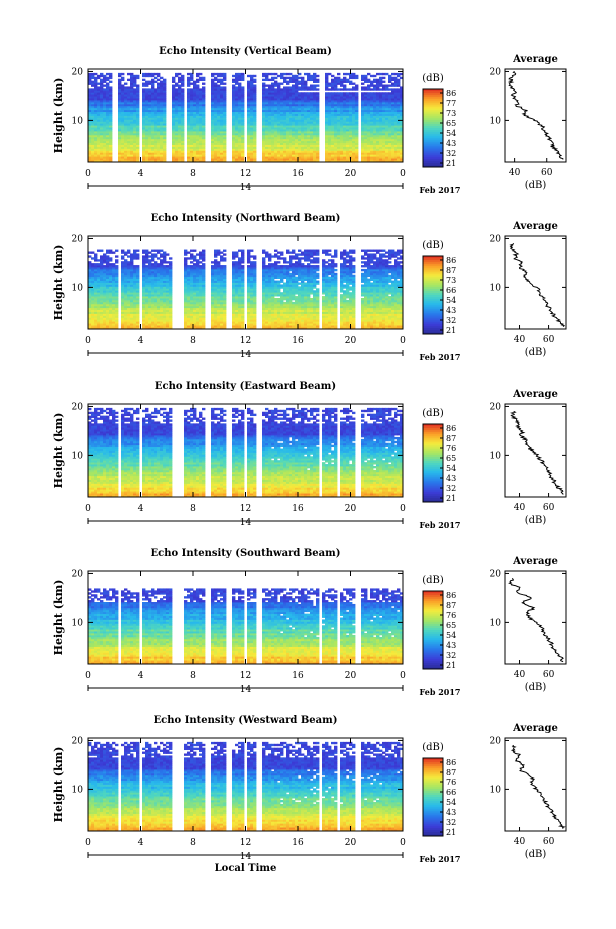 The image size is (616, 929). Describe the element at coordinates (535, 394) in the screenshot. I see `average-title: Average` at that location.